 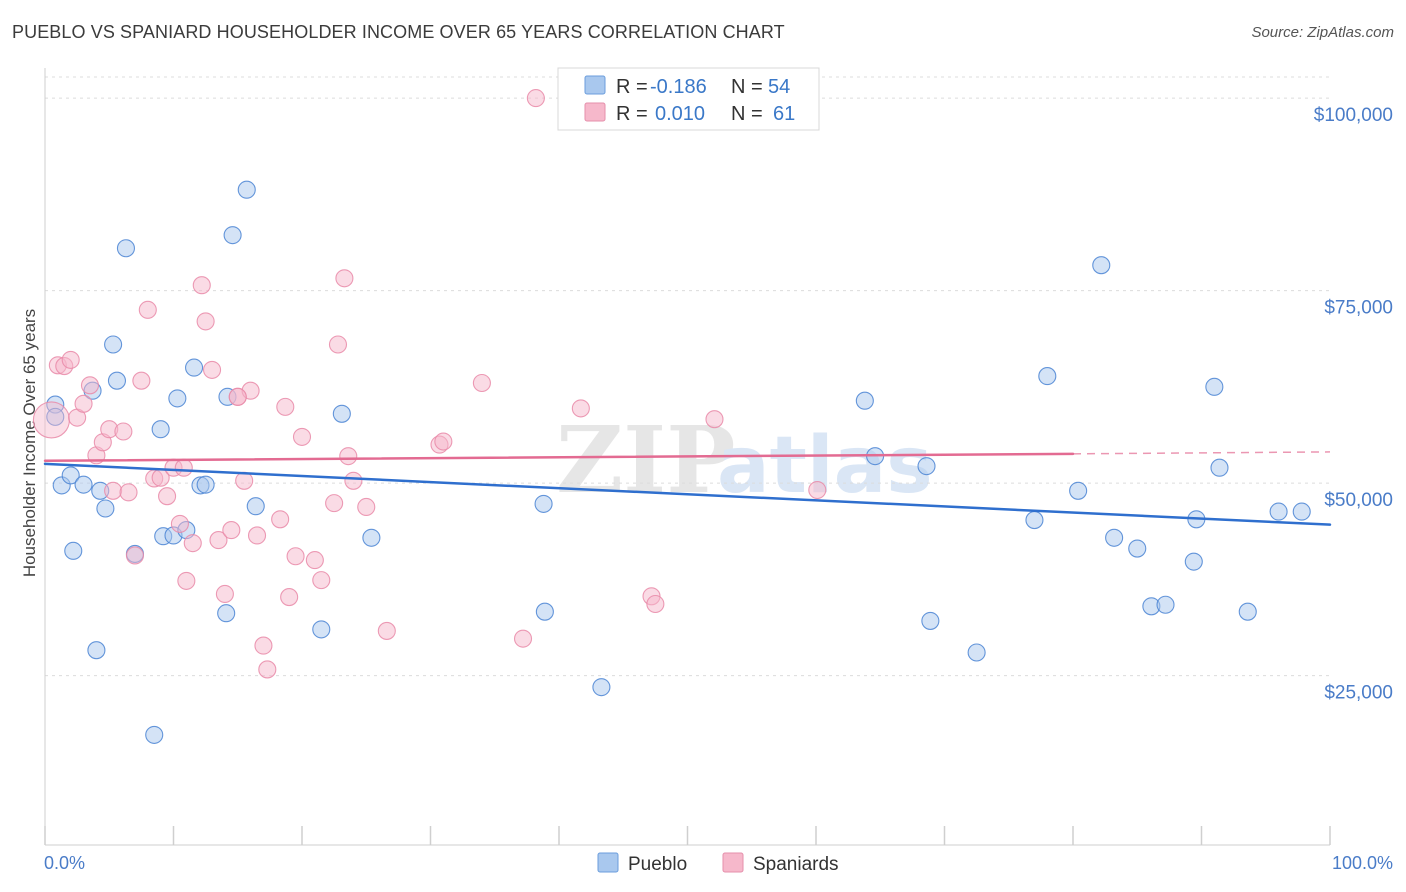 What do you see at coordinates (1353, 115) in the screenshot?
I see `y-tick-label: $100,000` at bounding box center [1353, 115].